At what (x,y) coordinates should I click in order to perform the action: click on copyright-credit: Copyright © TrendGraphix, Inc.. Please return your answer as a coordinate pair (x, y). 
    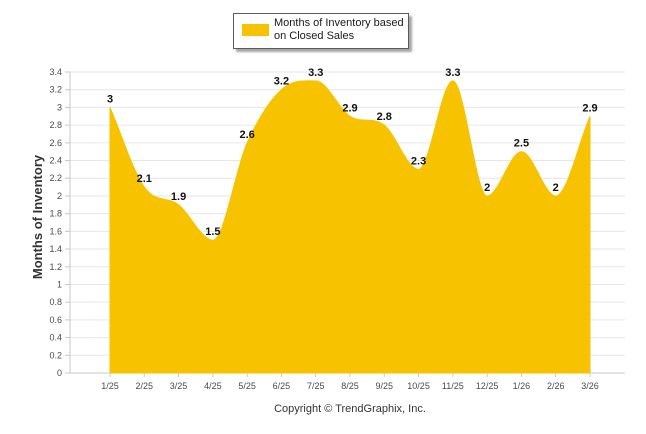
    Looking at the image, I should click on (350, 409).